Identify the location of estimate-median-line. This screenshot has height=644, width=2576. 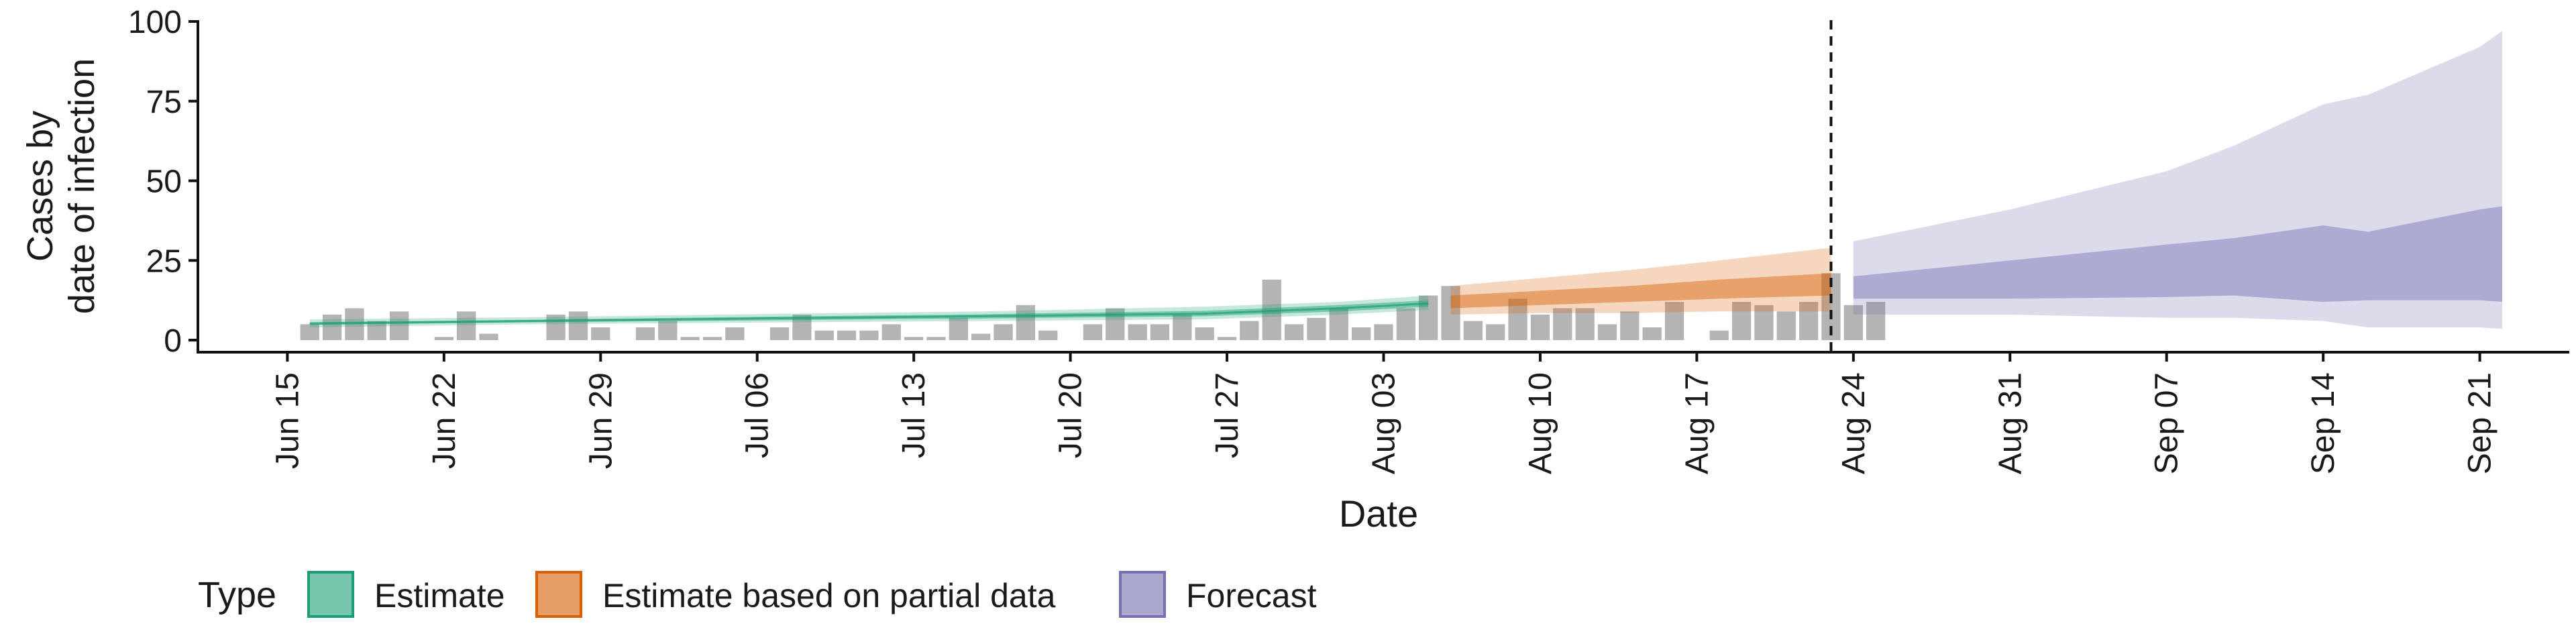
(869, 313).